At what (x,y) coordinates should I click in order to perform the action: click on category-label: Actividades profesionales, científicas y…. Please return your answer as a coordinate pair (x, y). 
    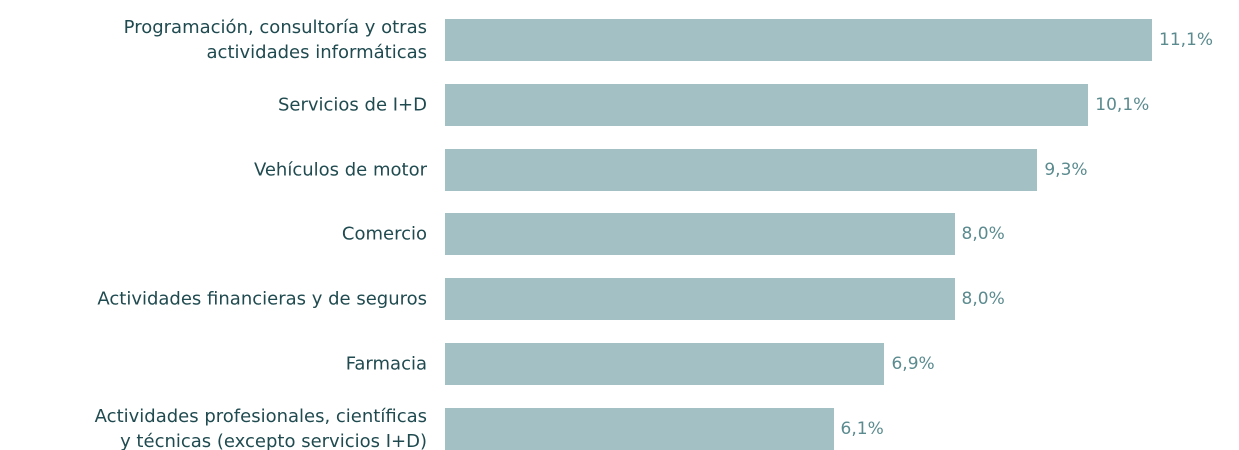
    Looking at the image, I should click on (260, 427).